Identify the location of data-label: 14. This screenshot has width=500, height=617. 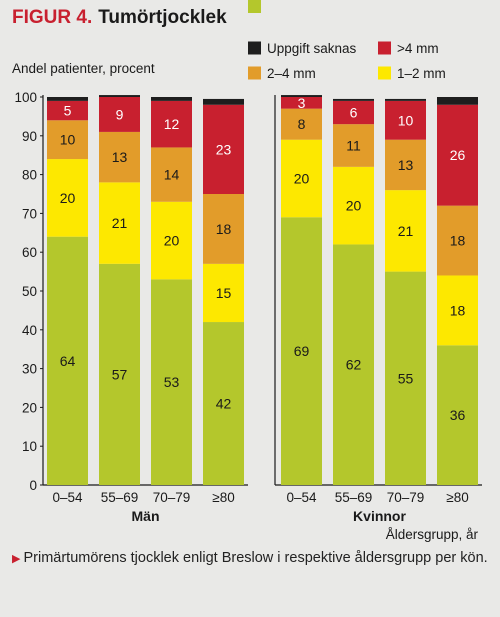
(172, 175).